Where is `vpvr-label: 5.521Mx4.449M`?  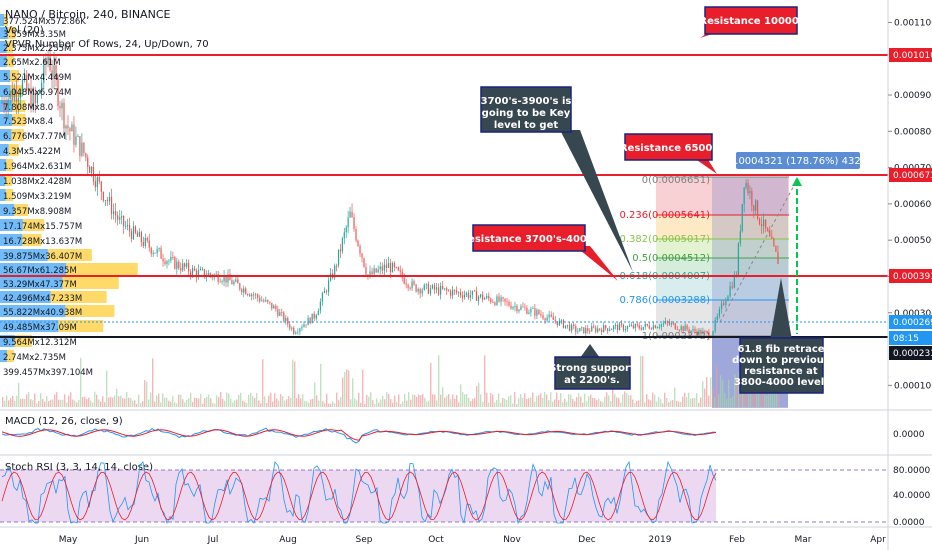 vpvr-label: 5.521Mx4.449M is located at coordinates (37, 78).